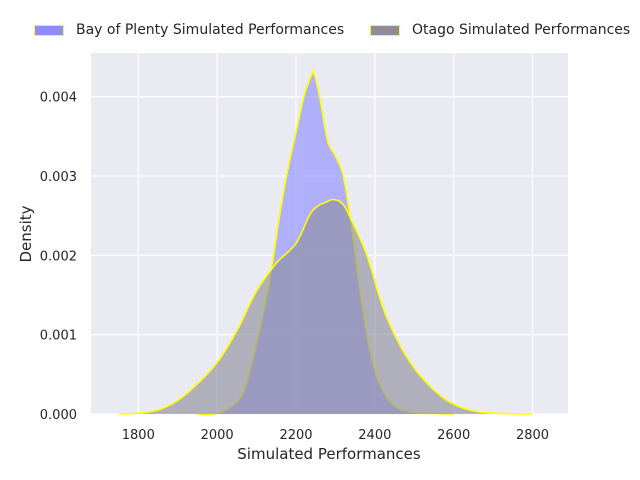 The width and height of the screenshot is (640, 480). Describe the element at coordinates (210, 30) in the screenshot. I see `legend-label-bay-of-plenty: Bay of Plenty Simulated Performances` at that location.